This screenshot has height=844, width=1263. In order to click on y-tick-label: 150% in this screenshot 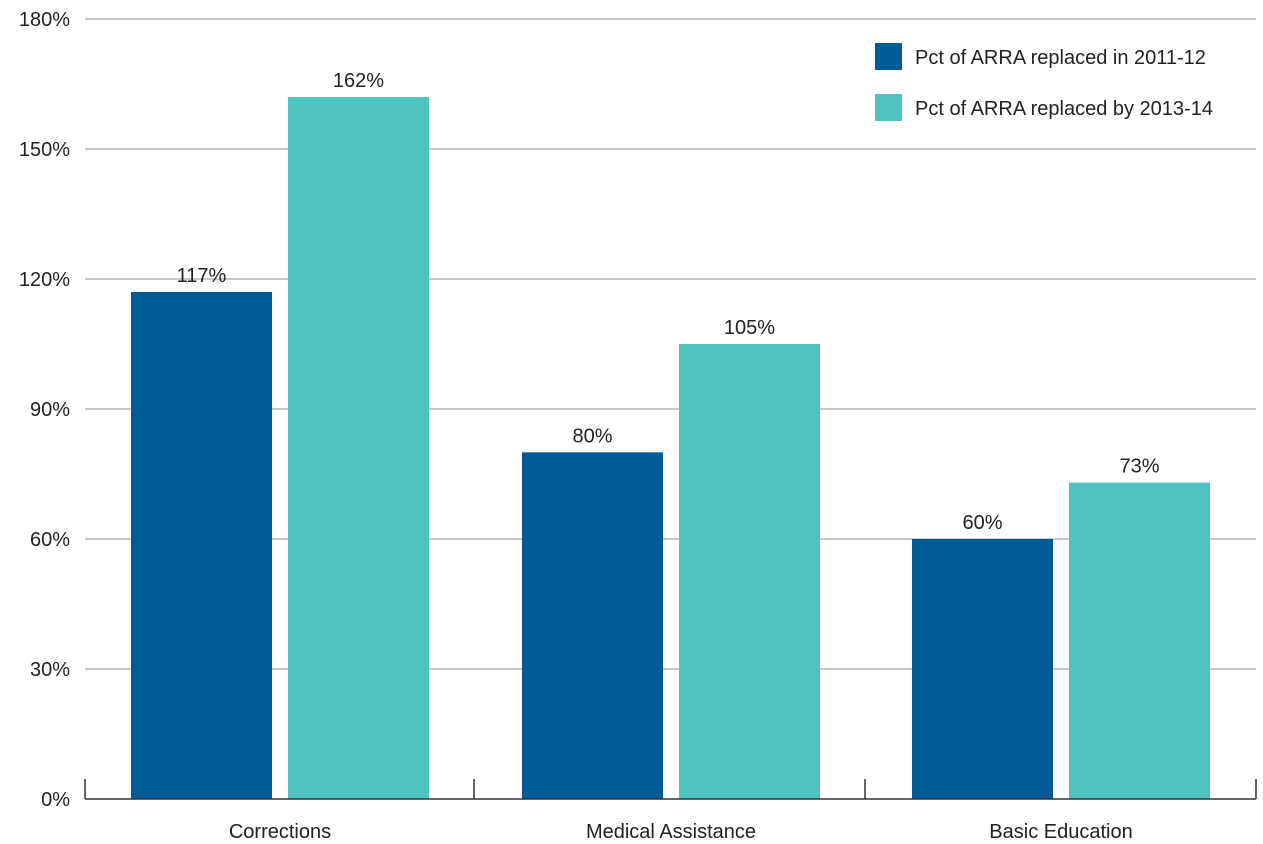, I will do `click(44, 150)`.